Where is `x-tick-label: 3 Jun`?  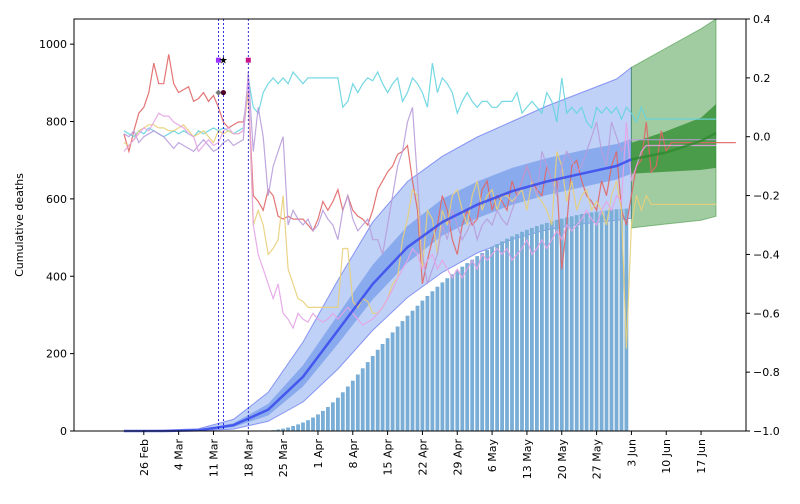
x-tick-label: 3 Jun is located at coordinates (631, 453).